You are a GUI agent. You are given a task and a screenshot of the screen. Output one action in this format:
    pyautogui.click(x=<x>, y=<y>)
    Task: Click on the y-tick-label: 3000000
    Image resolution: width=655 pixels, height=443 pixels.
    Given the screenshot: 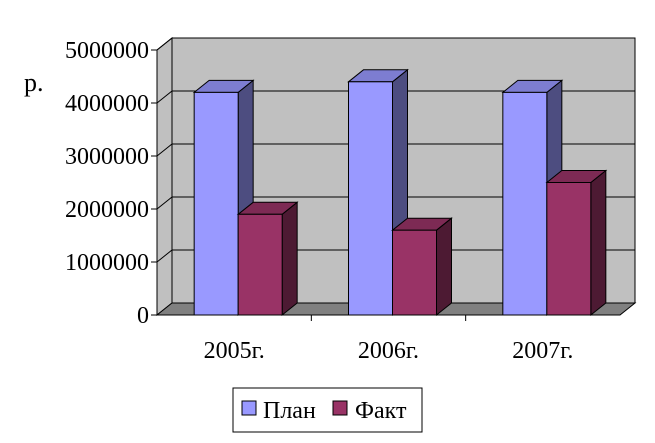 What is the action you would take?
    pyautogui.click(x=107, y=157)
    